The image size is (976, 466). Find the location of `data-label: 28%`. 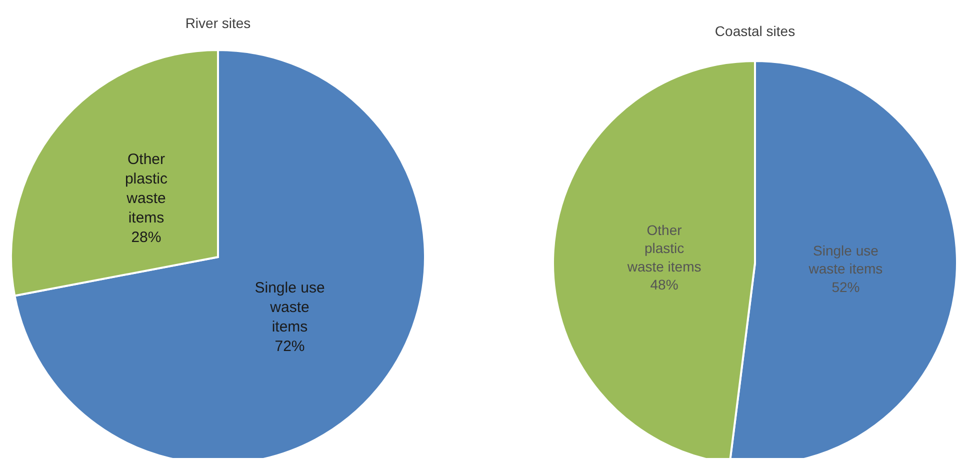

data-label: 28% is located at coordinates (146, 237).